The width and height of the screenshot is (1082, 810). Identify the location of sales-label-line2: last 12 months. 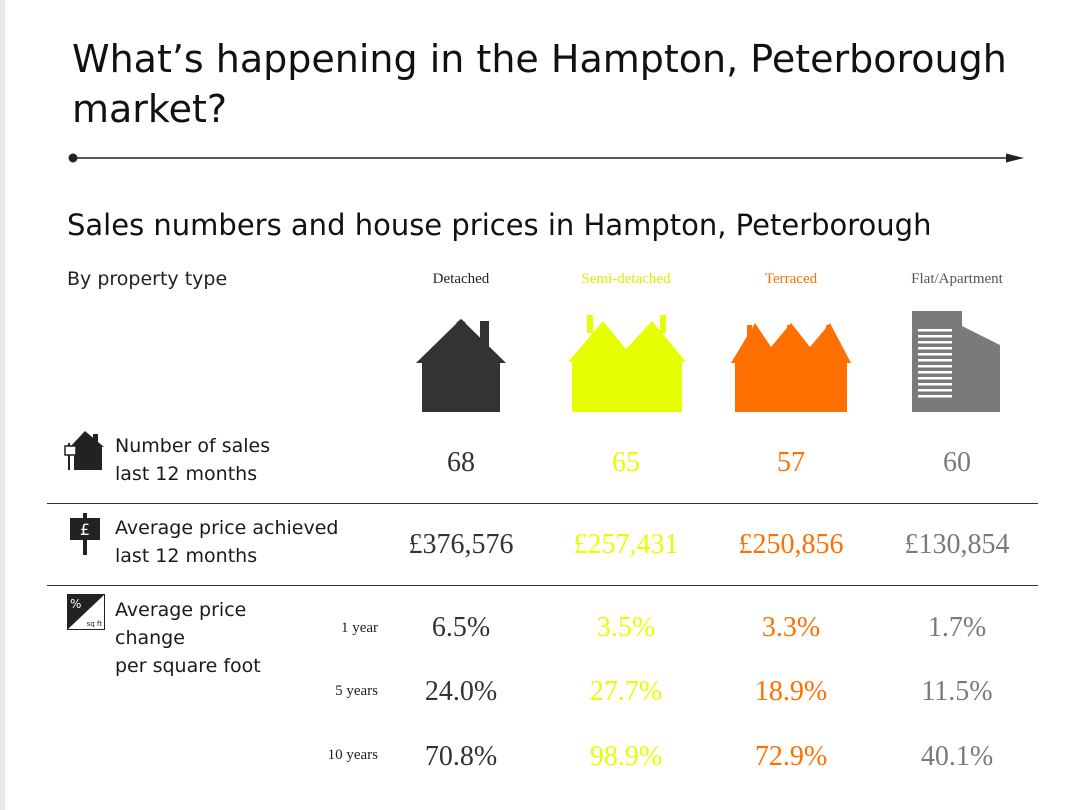
(186, 474).